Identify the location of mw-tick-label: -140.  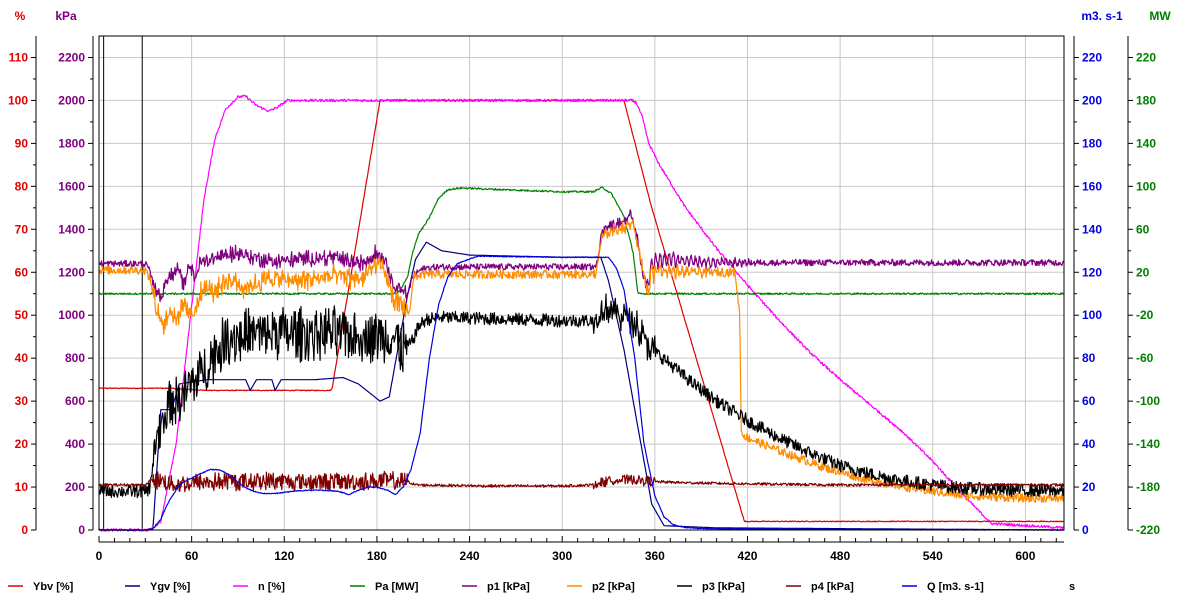
(1148, 444).